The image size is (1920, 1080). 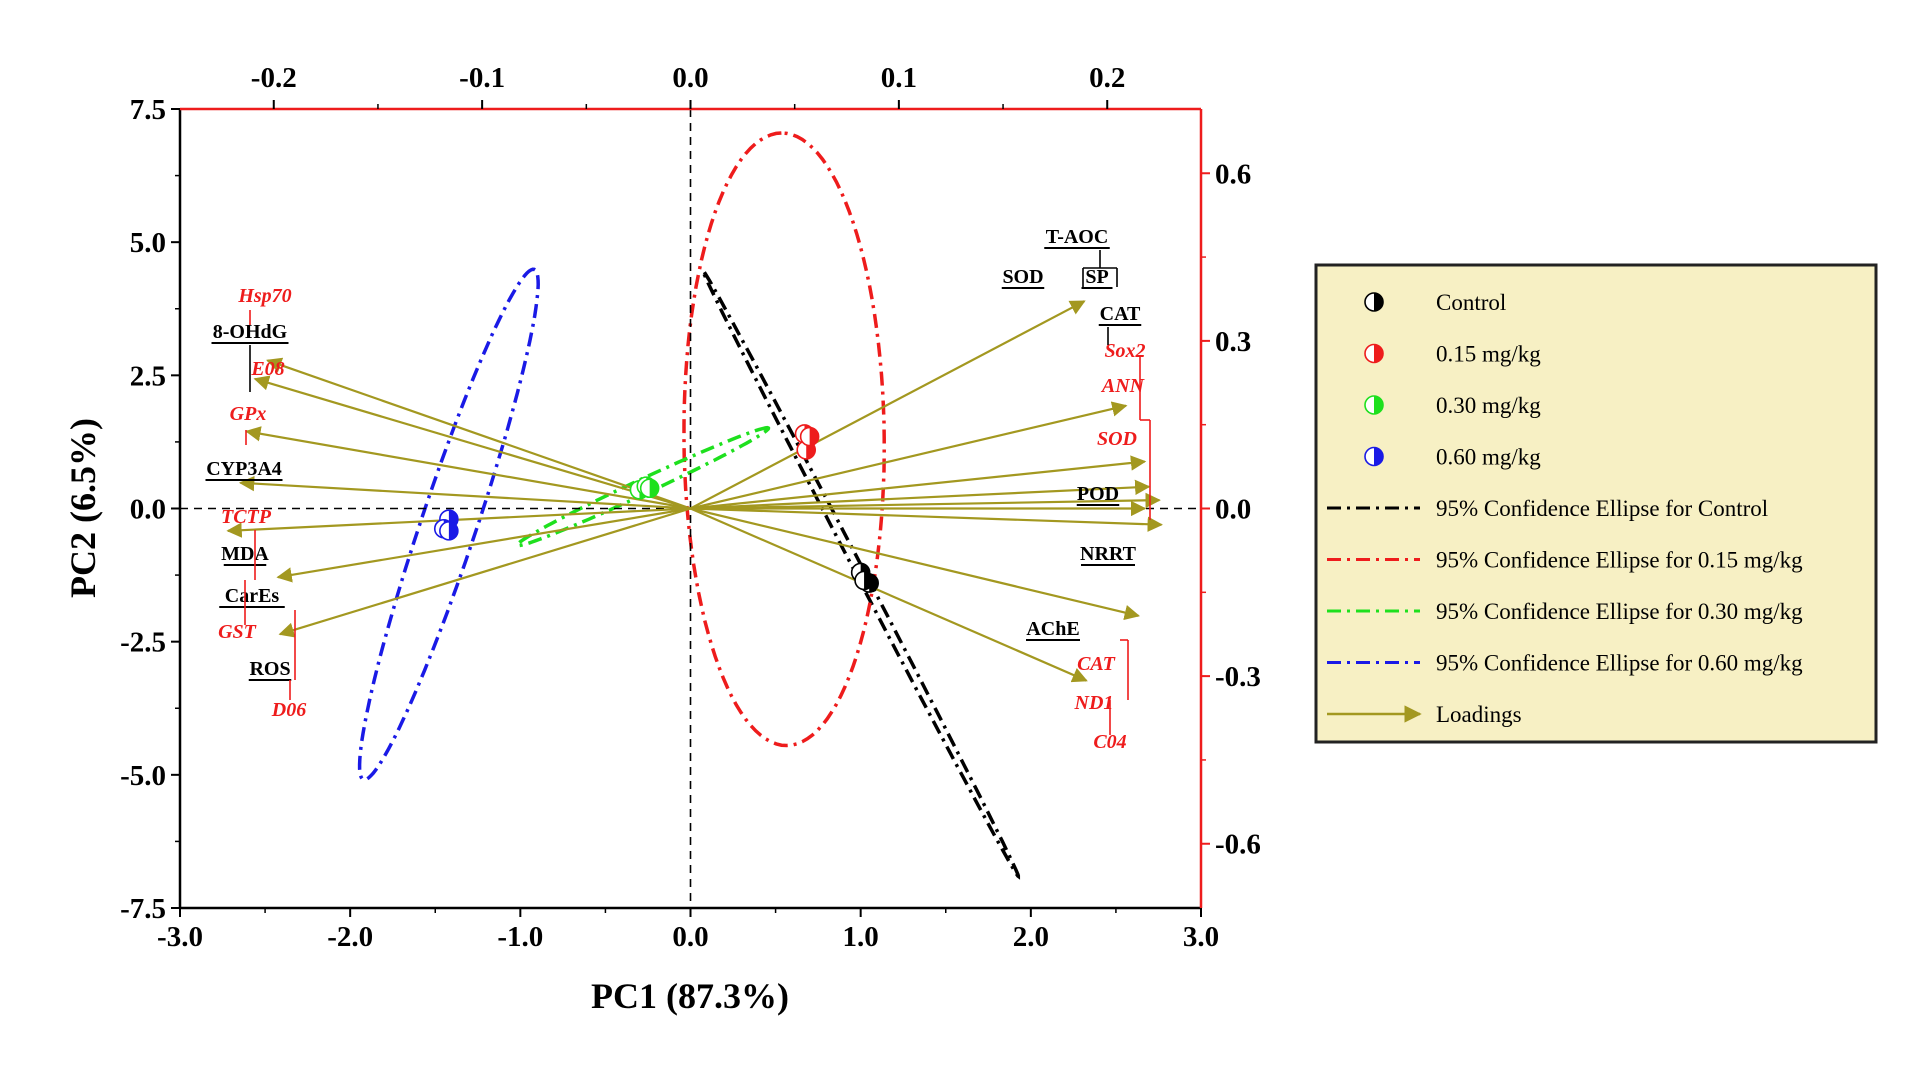 I want to click on top-tick-label: -0.2, so click(x=274, y=78).